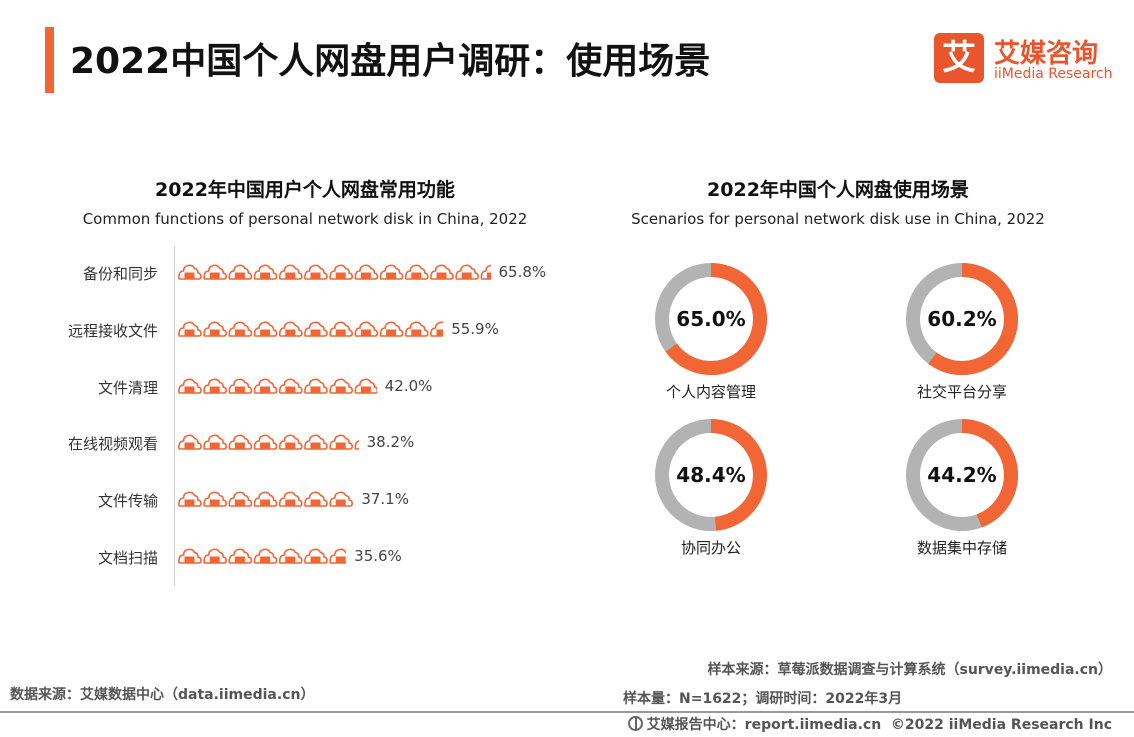 This screenshot has width=1134, height=737. What do you see at coordinates (567, 712) in the screenshot?
I see `footer-divider` at bounding box center [567, 712].